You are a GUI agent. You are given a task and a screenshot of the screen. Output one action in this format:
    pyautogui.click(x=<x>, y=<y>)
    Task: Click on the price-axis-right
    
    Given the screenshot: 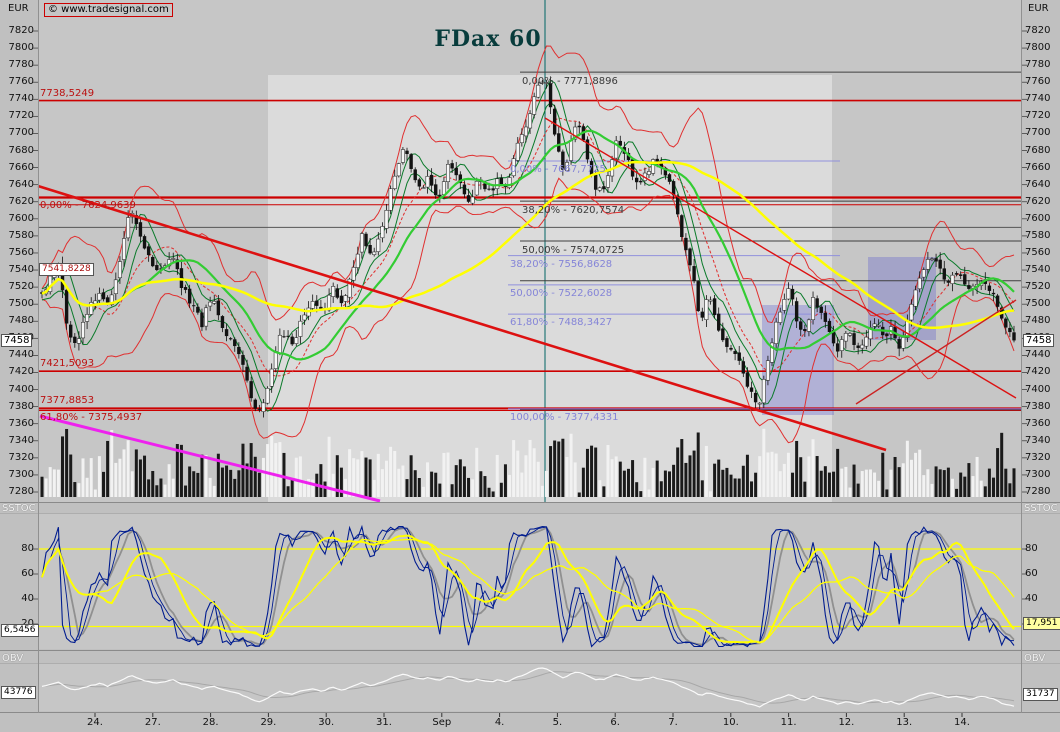 What is the action you would take?
    pyautogui.click(x=1041, y=356)
    